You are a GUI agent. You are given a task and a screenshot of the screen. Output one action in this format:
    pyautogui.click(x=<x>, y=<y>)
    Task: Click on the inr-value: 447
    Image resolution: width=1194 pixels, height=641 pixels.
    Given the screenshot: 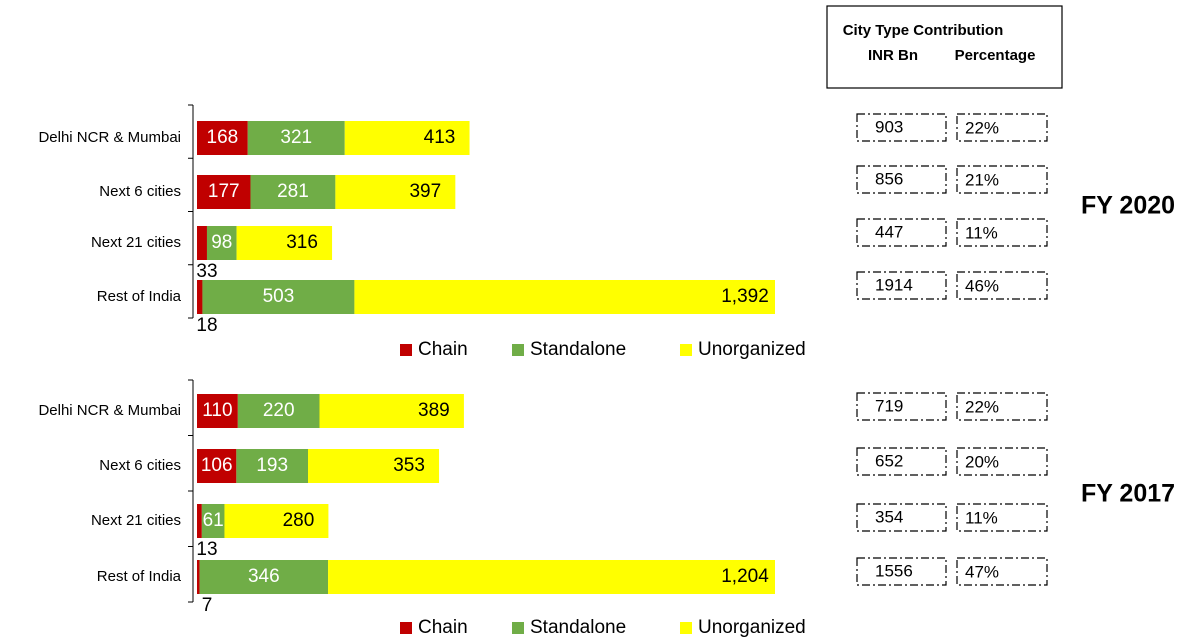 What is the action you would take?
    pyautogui.click(x=889, y=231)
    